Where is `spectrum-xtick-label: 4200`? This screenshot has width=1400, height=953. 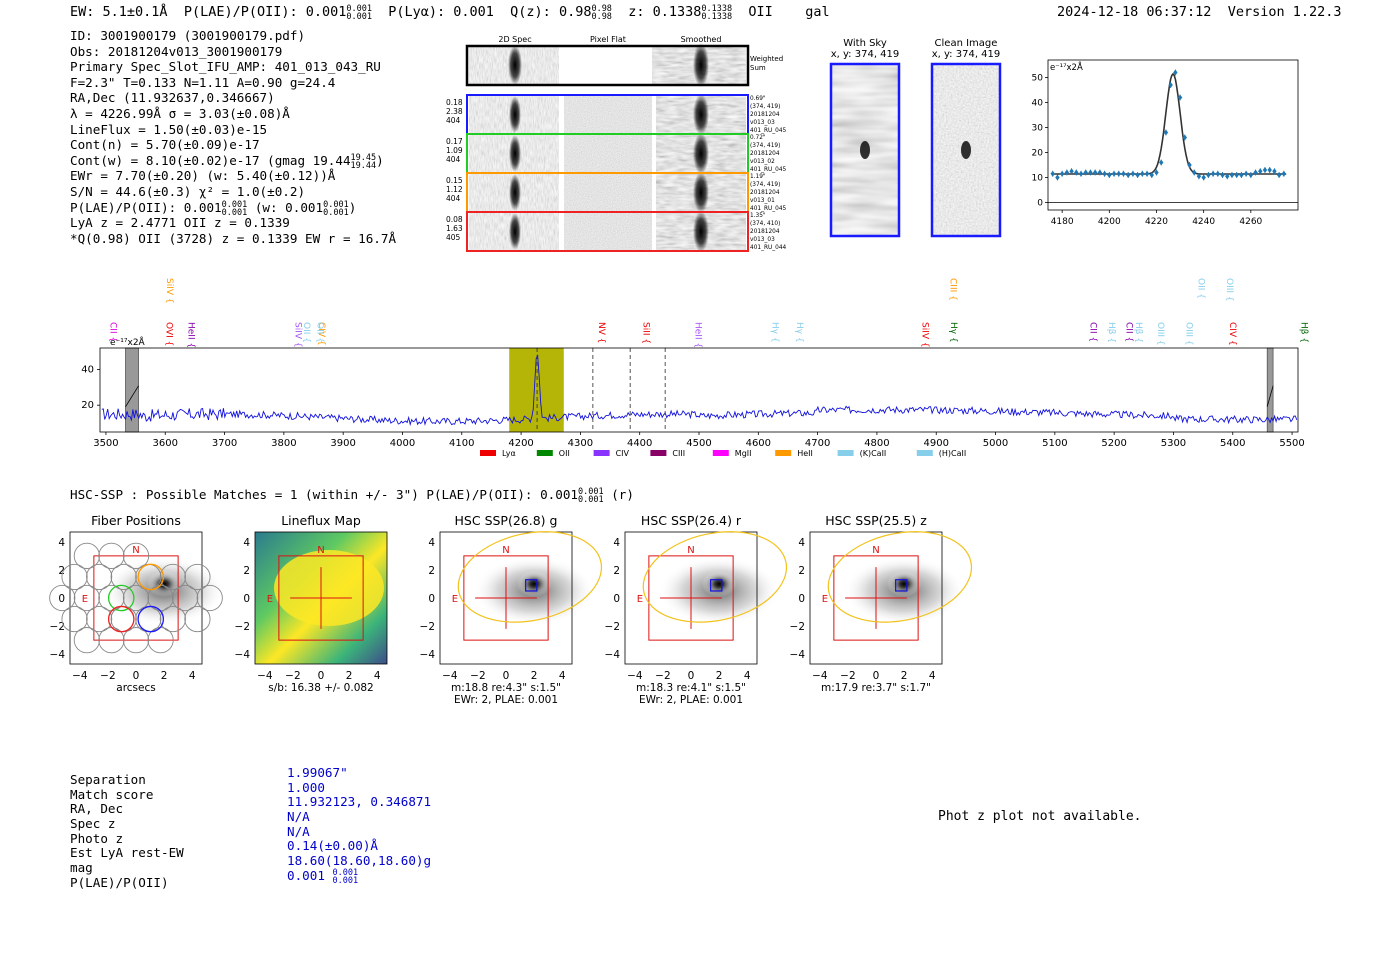 spectrum-xtick-label: 4200 is located at coordinates (520, 443).